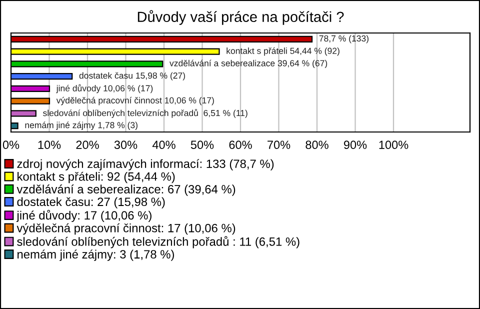 The width and height of the screenshot is (480, 309). What do you see at coordinates (283, 51) in the screenshot?
I see `data-label: kontakt s přáteli 54,44 % (92)` at bounding box center [283, 51].